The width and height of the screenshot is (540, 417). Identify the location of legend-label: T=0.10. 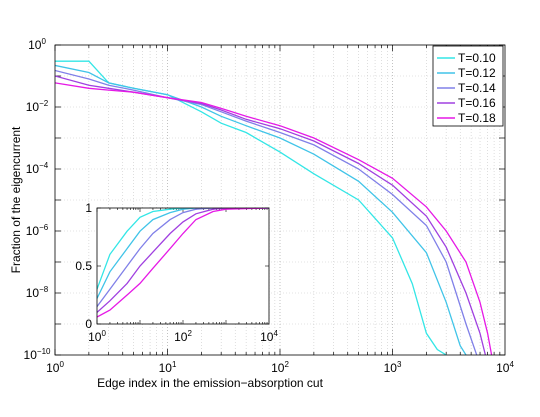
(477, 58).